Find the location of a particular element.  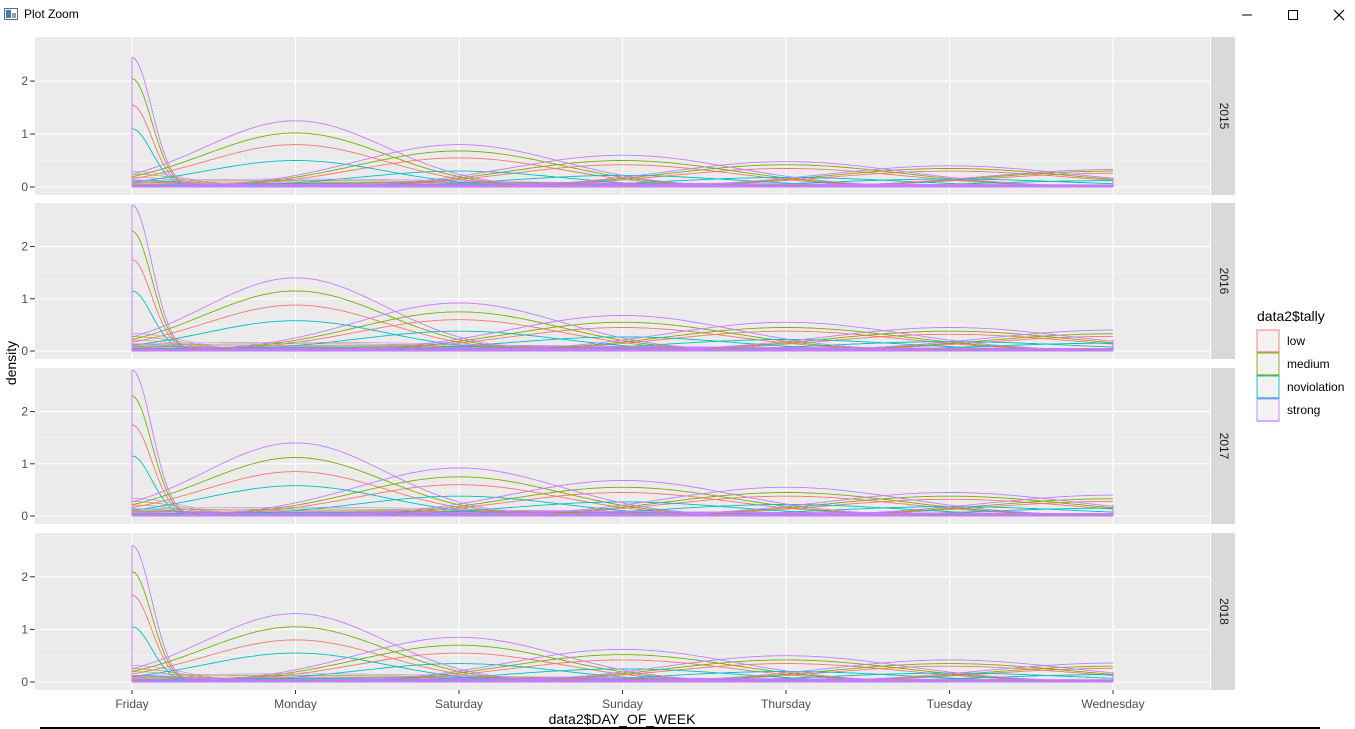

legend-key-medium is located at coordinates (1268, 364).